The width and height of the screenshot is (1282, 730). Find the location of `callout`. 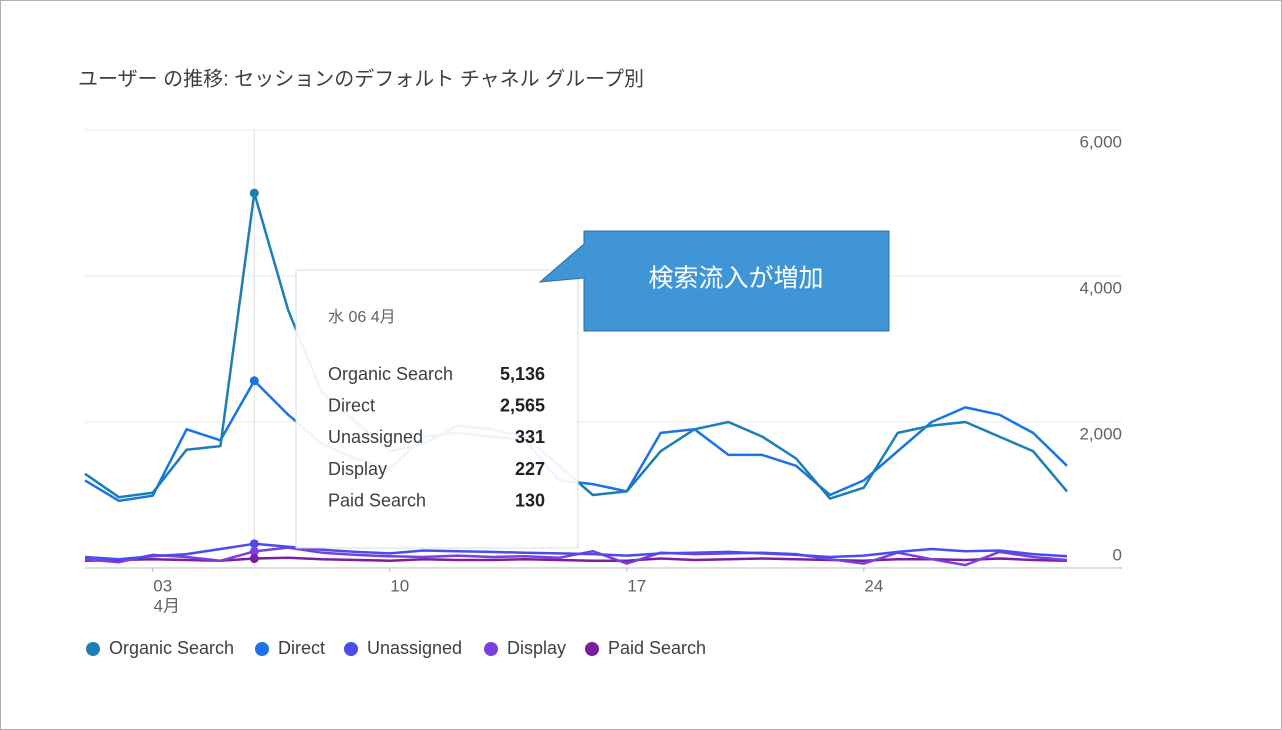

callout is located at coordinates (714, 281).